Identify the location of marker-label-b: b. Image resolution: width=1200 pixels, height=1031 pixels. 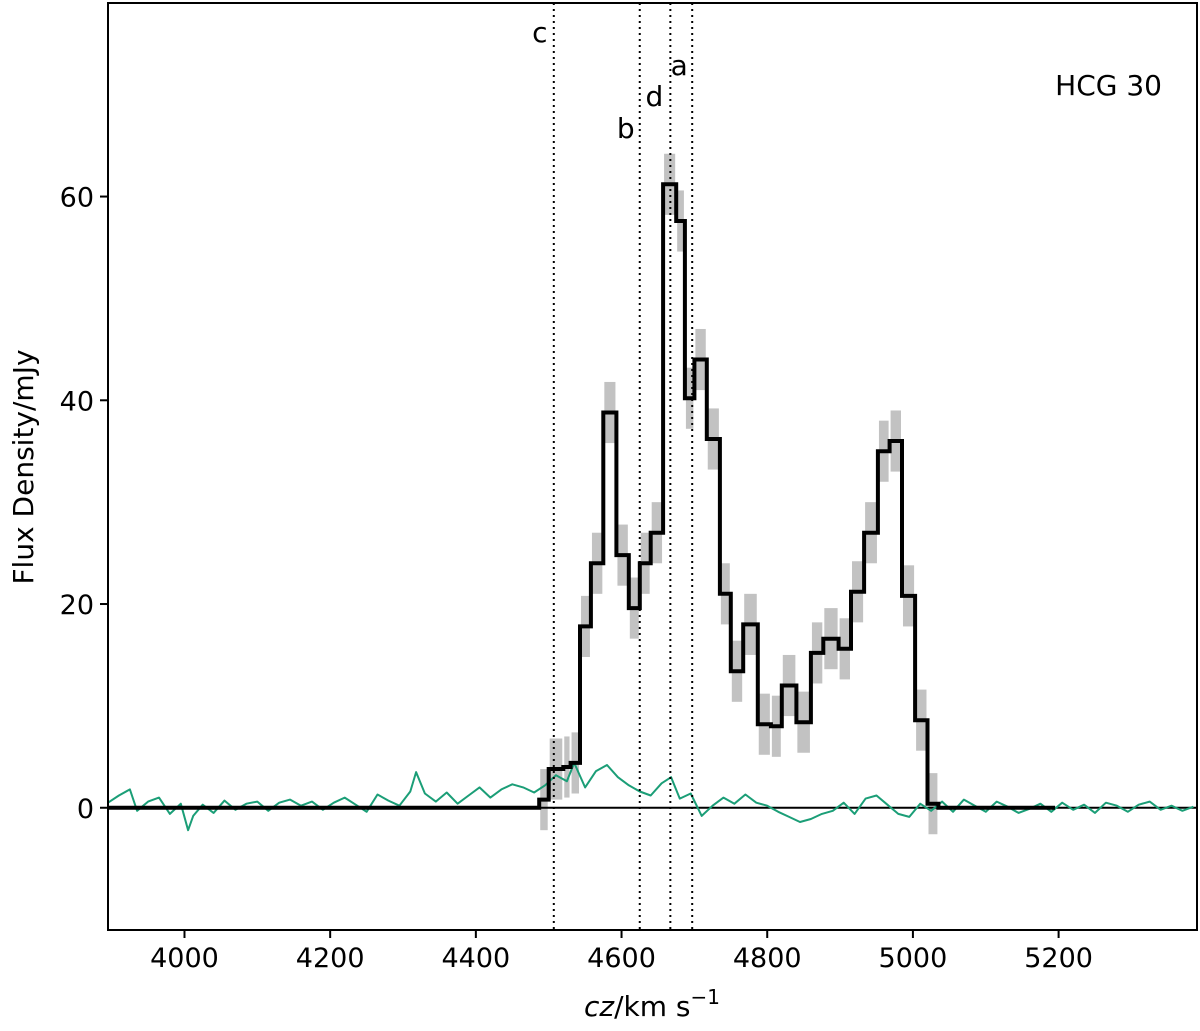
(626, 128).